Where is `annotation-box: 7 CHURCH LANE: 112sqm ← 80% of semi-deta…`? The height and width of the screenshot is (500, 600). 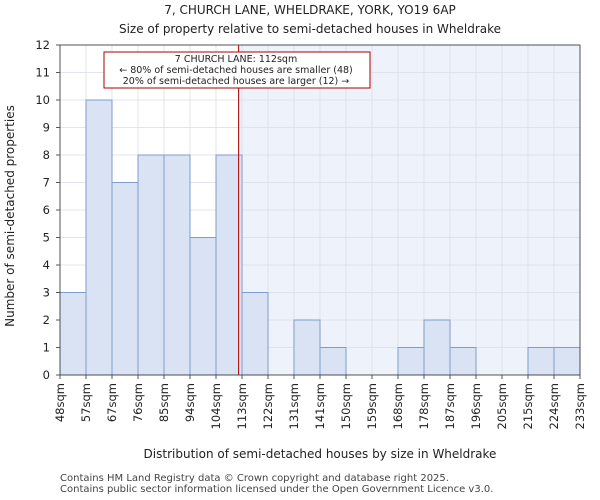
annotation-box: 7 CHURCH LANE: 112sqm ← 80% of semi-deta… is located at coordinates (237, 70).